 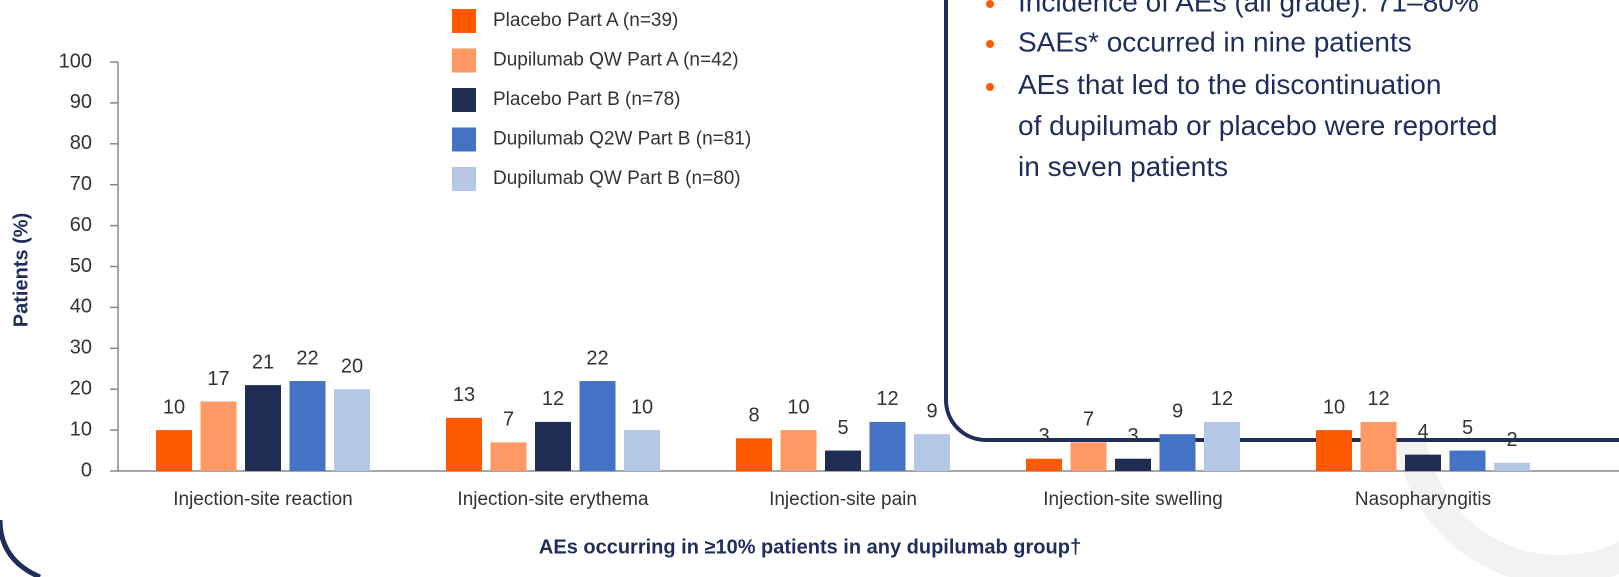 What do you see at coordinates (81, 184) in the screenshot?
I see `y-tick-label: 70` at bounding box center [81, 184].